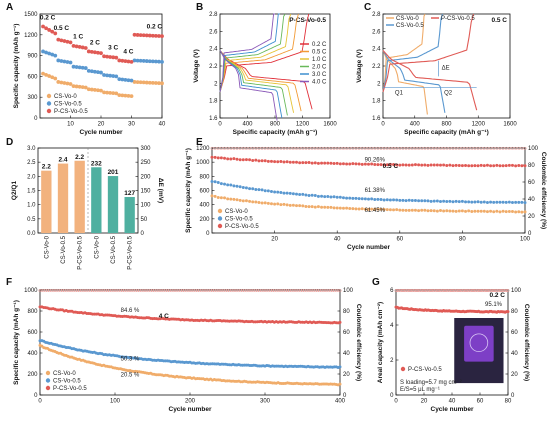 The height and width of the screenshot is (421, 554). I want to click on rate-label: 4 C, so click(128, 52).